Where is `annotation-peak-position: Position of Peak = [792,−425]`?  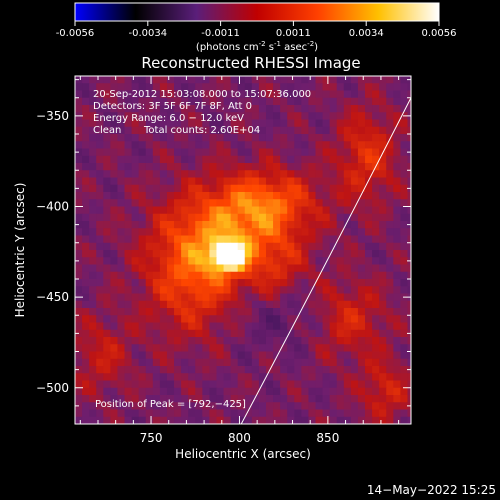 annotation-peak-position: Position of Peak = [792,−425] is located at coordinates (170, 404).